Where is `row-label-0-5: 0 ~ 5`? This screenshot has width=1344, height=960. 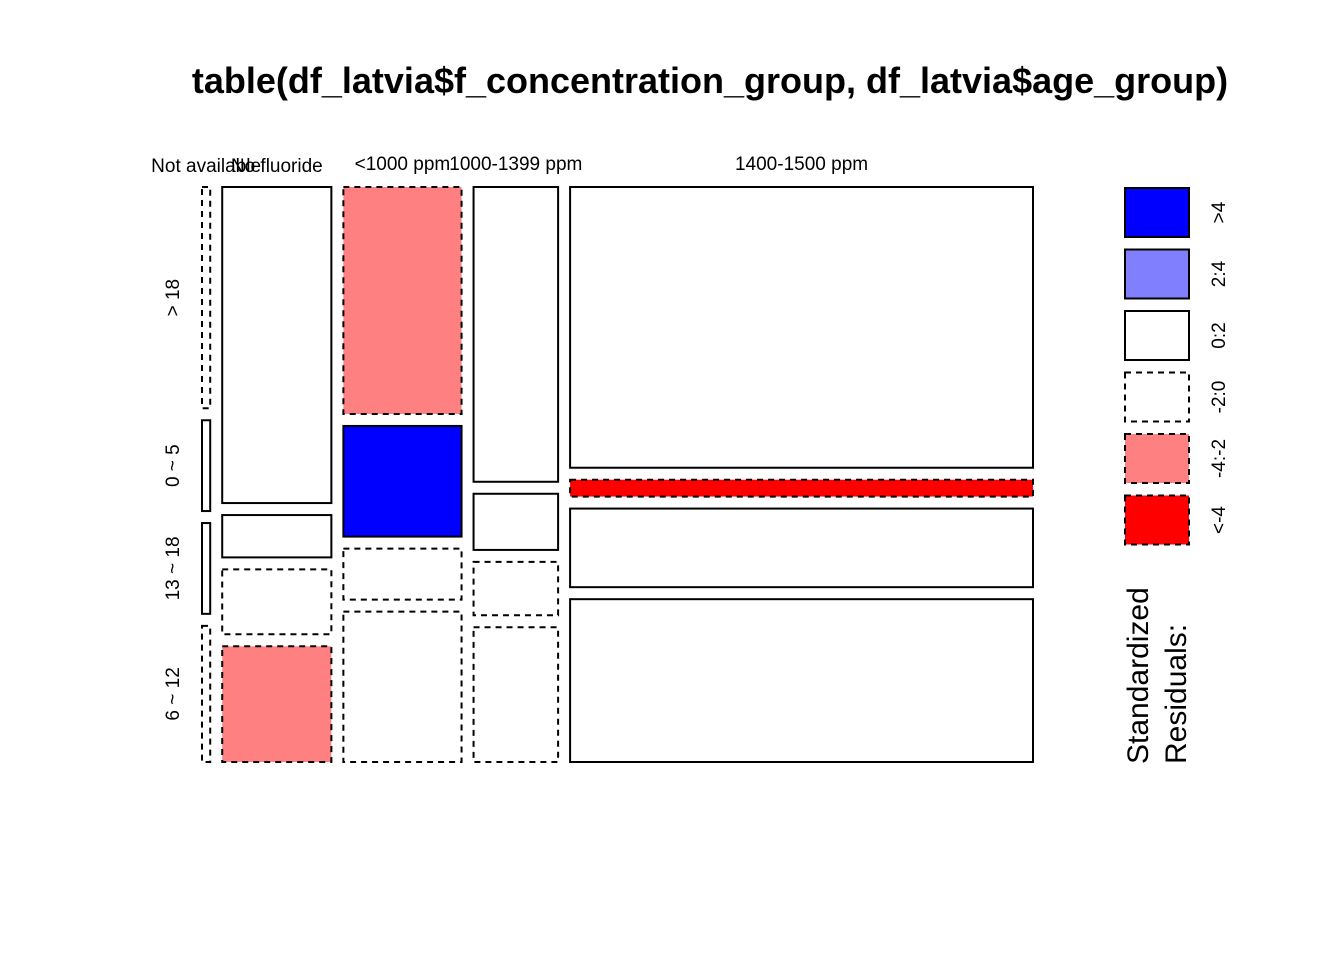
row-label-0-5: 0 ~ 5 is located at coordinates (173, 465).